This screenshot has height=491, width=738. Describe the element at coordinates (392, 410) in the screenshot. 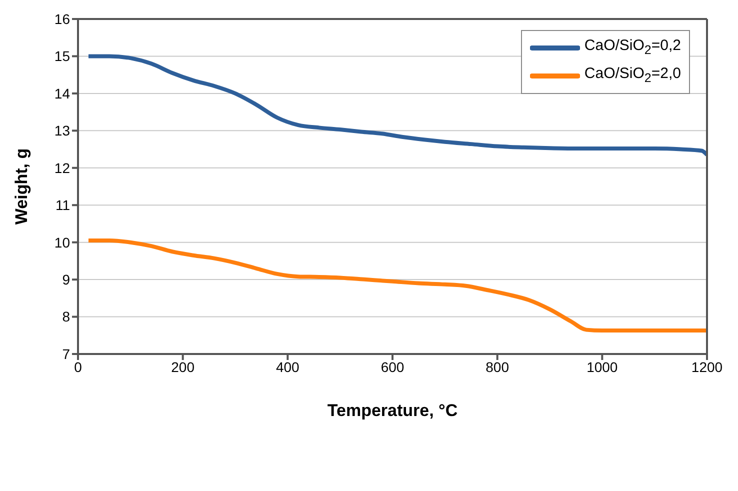

I see `x-axis-title: Temperature, °C` at that location.